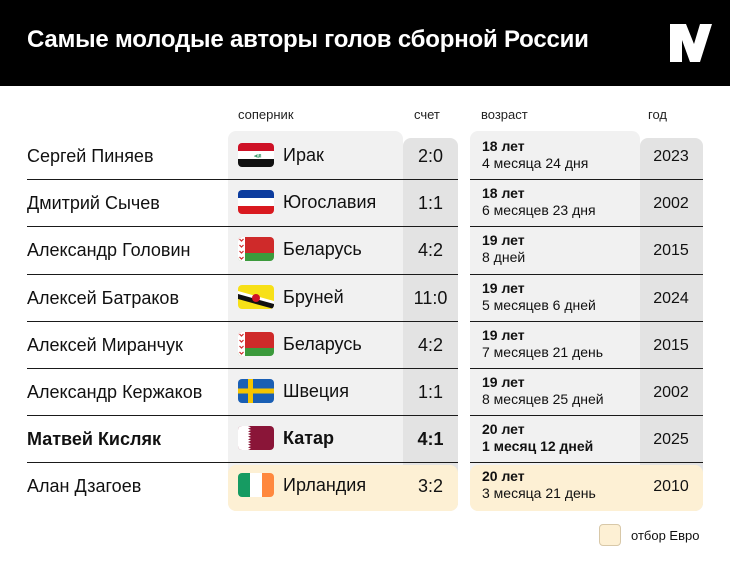 The width and height of the screenshot is (730, 562). What do you see at coordinates (430, 486) in the screenshot?
I see `match-score: 3:2` at bounding box center [430, 486].